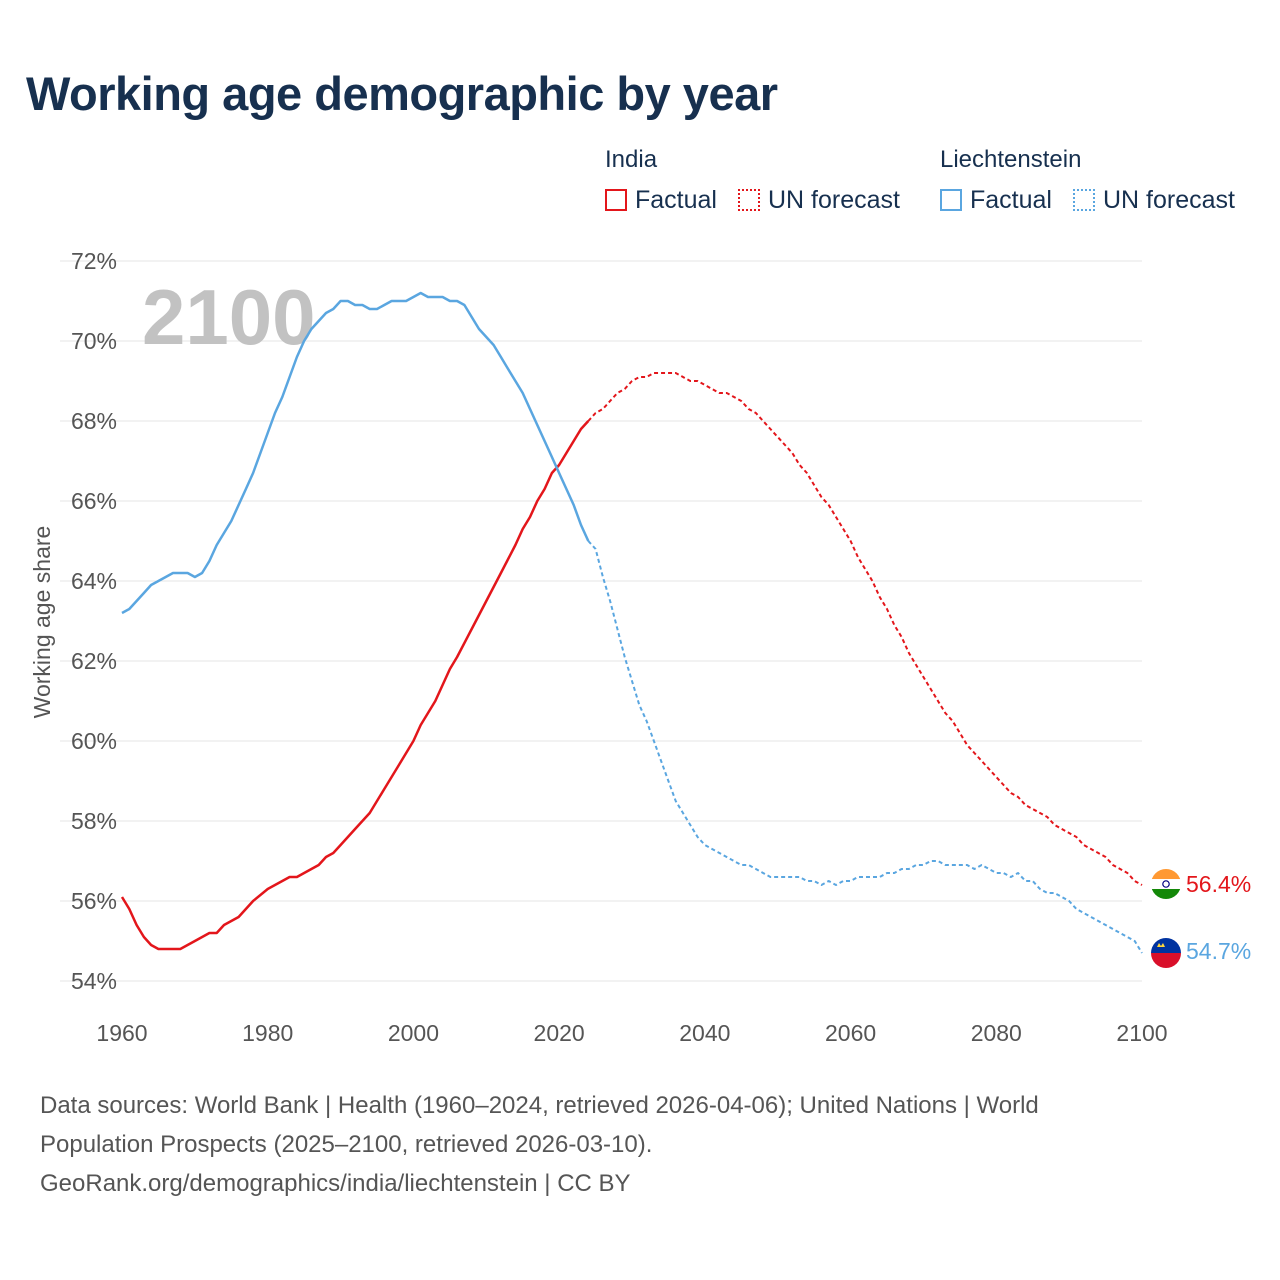 This screenshot has width=1280, height=1280. I want to click on x-tick-label: 1980, so click(267, 1033).